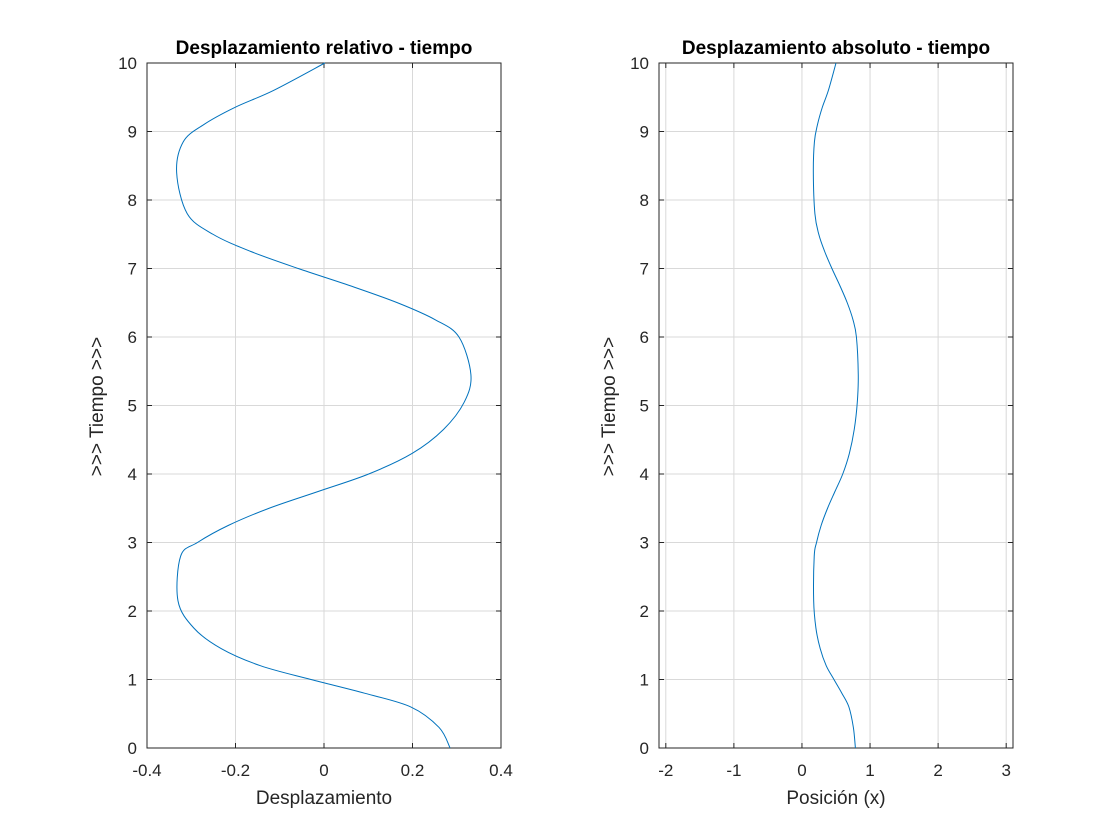 The image size is (1120, 840). I want to click on relative-y-tick-label: 2, so click(132, 611).